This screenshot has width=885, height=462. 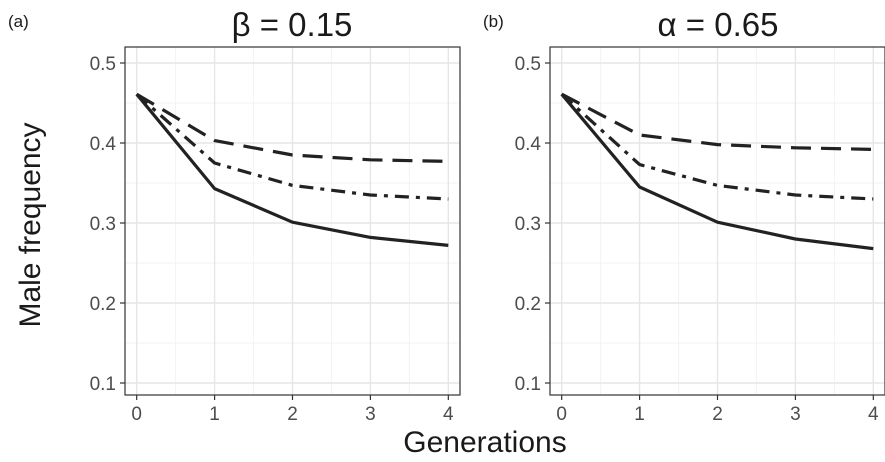 I want to click on panel-title: β = 0.15, so click(x=292, y=24).